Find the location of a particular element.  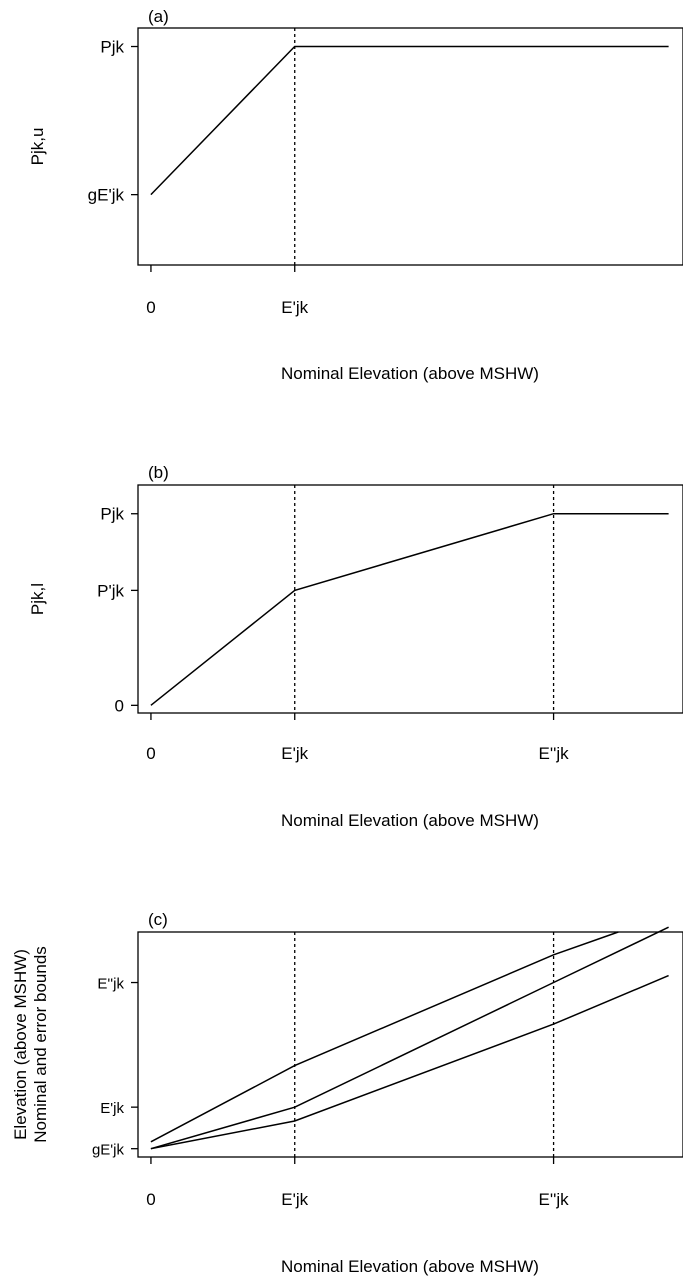

y-axis-label: Pjk,l is located at coordinates (37, 599).